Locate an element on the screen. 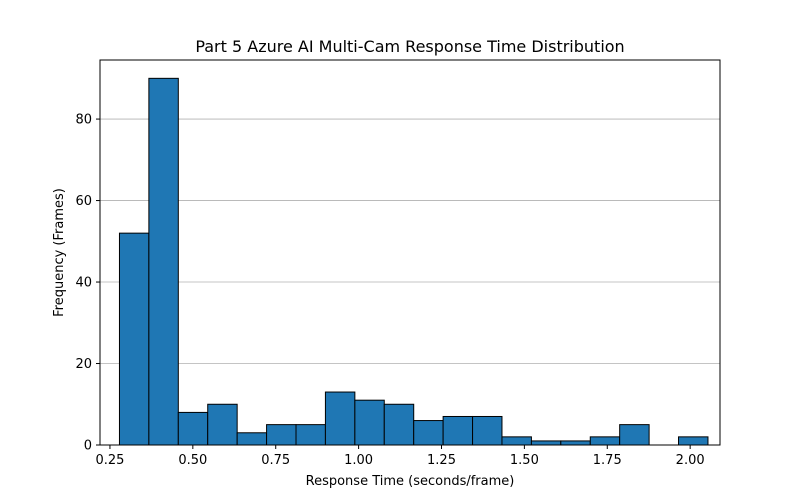 This screenshot has width=800, height=500. x-tick-label: 1.75 is located at coordinates (607, 460).